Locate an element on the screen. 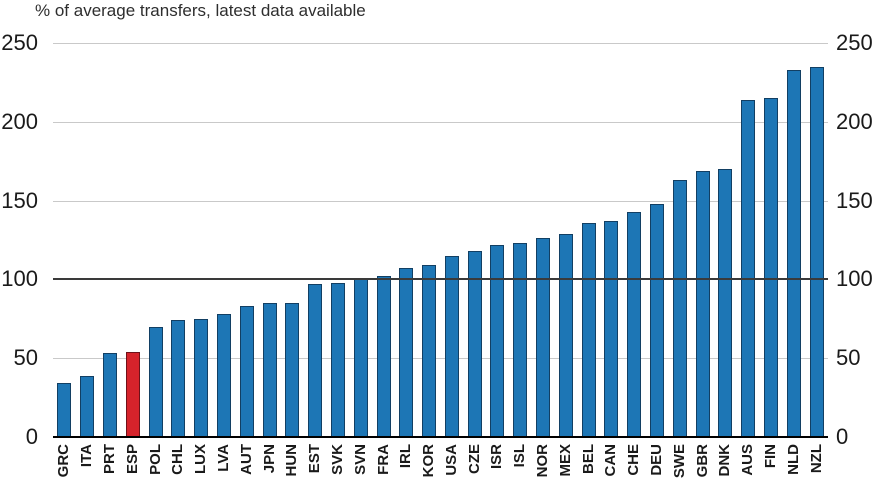  x-axis-label-JPN: JPN is located at coordinates (269, 459).